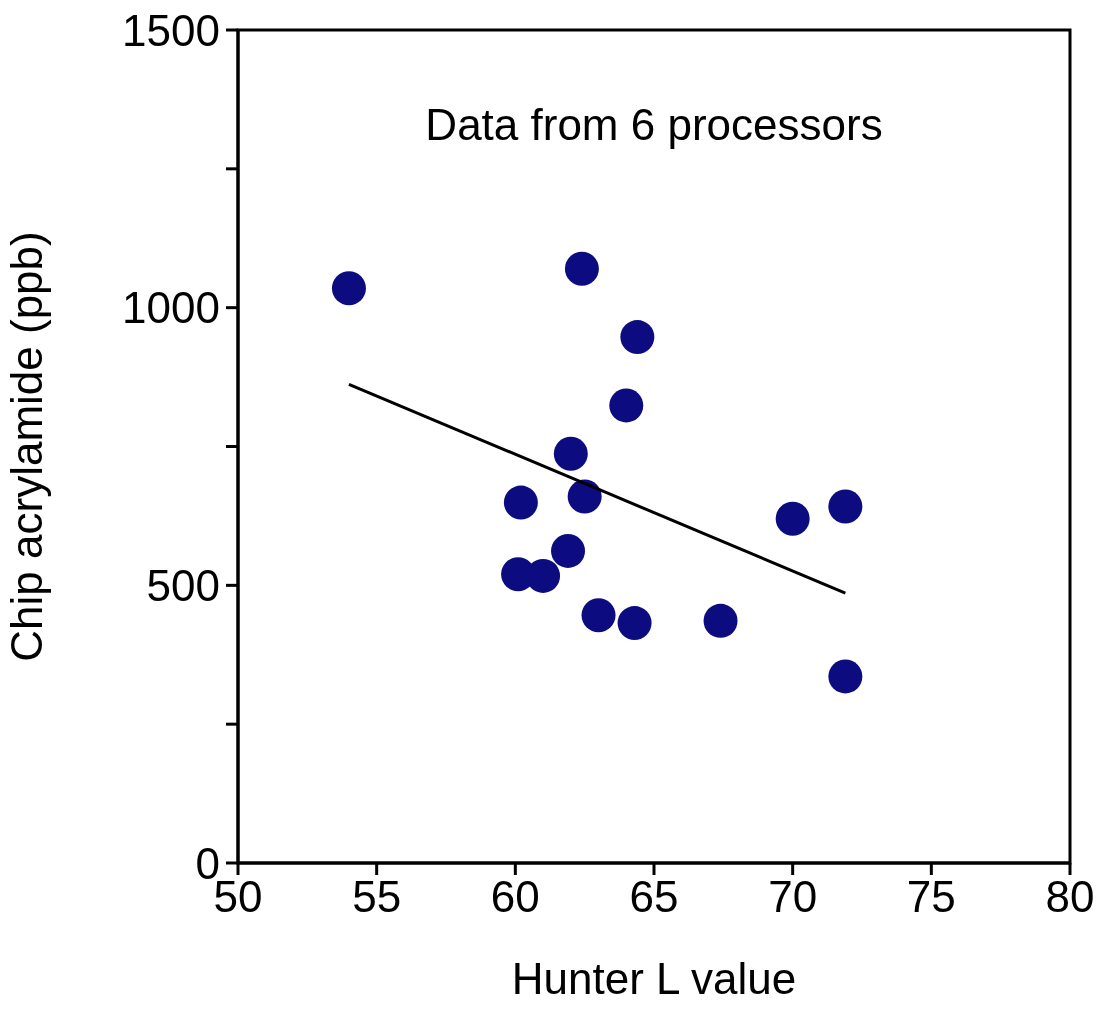 The height and width of the screenshot is (1017, 1103). What do you see at coordinates (171, 308) in the screenshot?
I see `y-tick-label: 1000` at bounding box center [171, 308].